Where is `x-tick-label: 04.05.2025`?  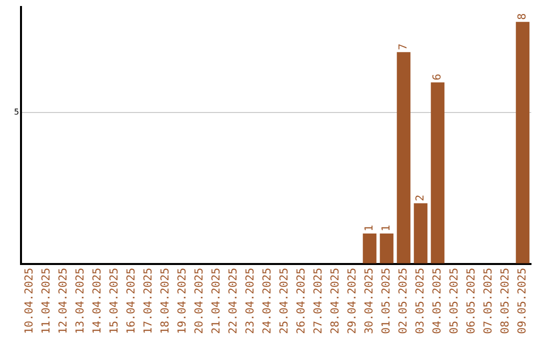 x-tick-label: 04.05.2025 is located at coordinates (437, 301).